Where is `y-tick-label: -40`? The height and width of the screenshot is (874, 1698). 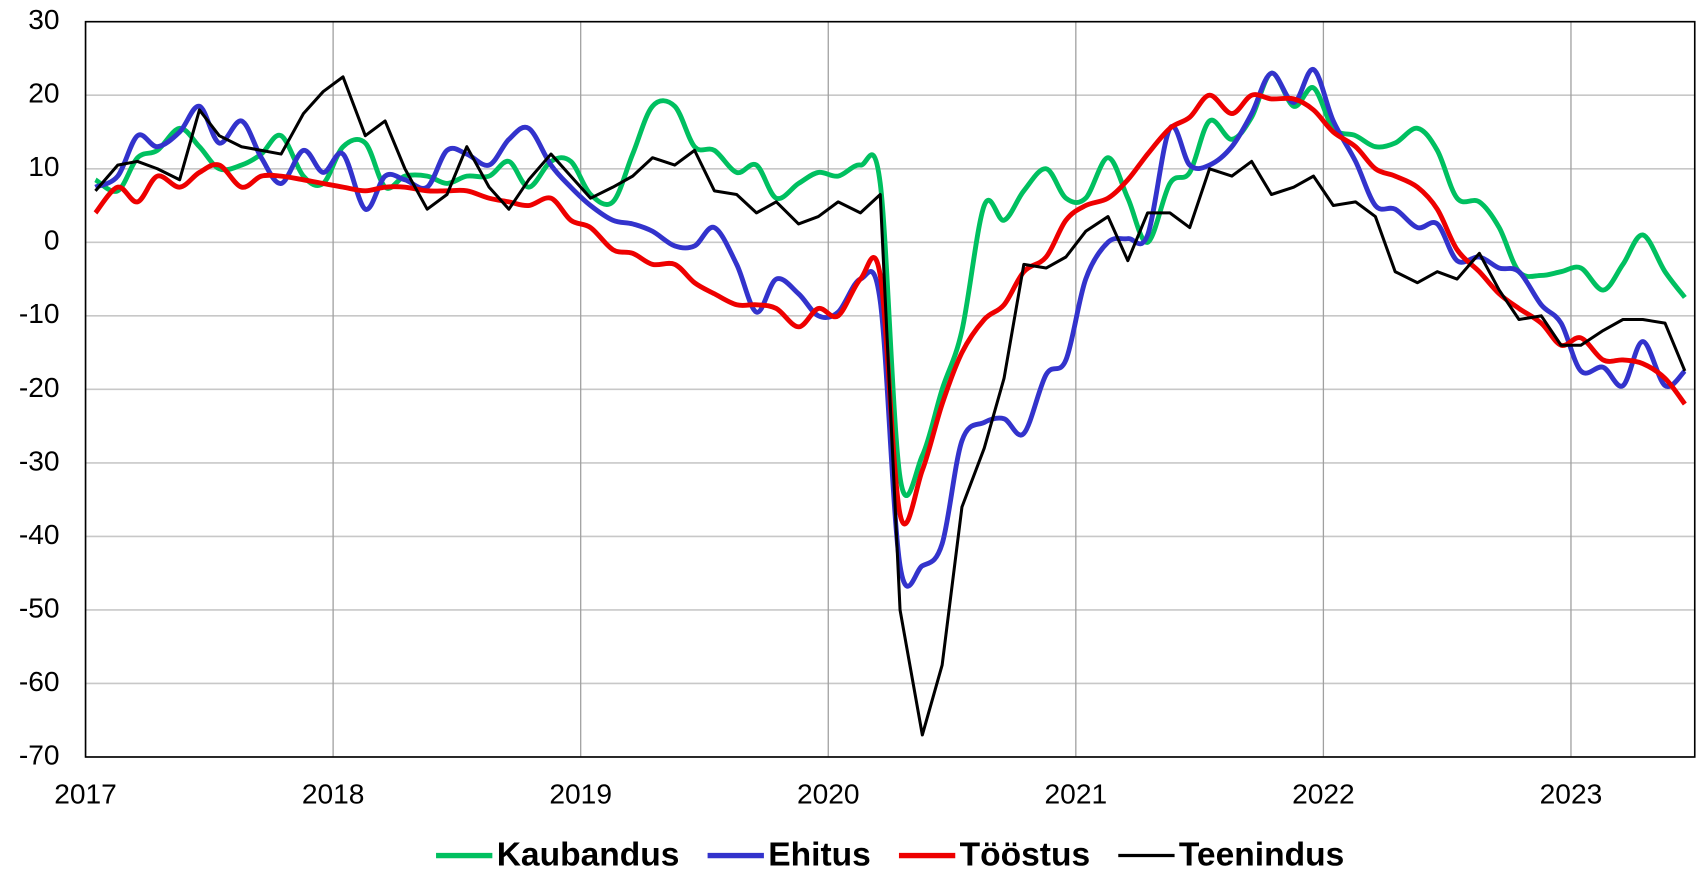
y-tick-label: -40 is located at coordinates (39, 534).